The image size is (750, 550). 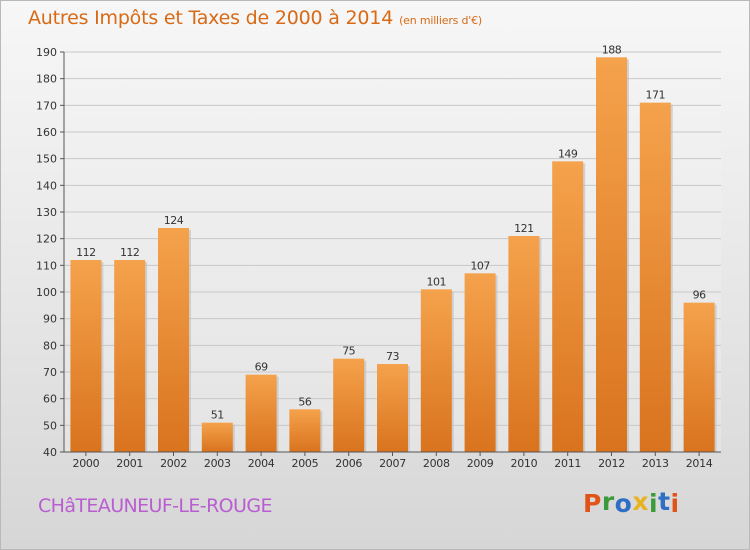 I want to click on bar-value-label: 96, so click(x=699, y=295).